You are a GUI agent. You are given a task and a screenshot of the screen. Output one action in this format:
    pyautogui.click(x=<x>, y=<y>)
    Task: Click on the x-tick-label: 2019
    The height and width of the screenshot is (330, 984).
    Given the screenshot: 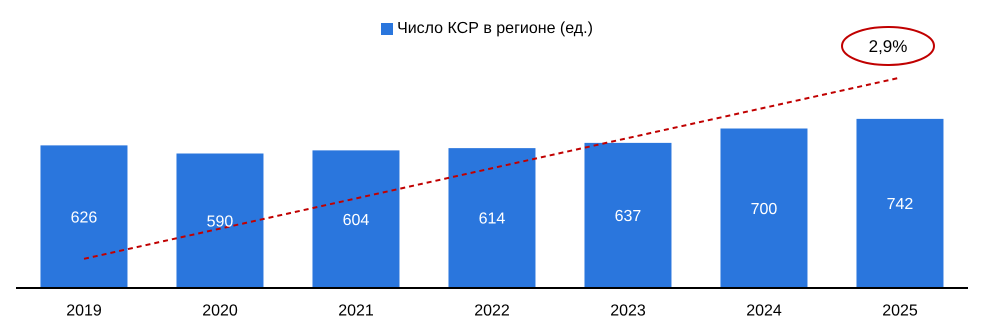 What is the action you would take?
    pyautogui.click(x=84, y=311)
    